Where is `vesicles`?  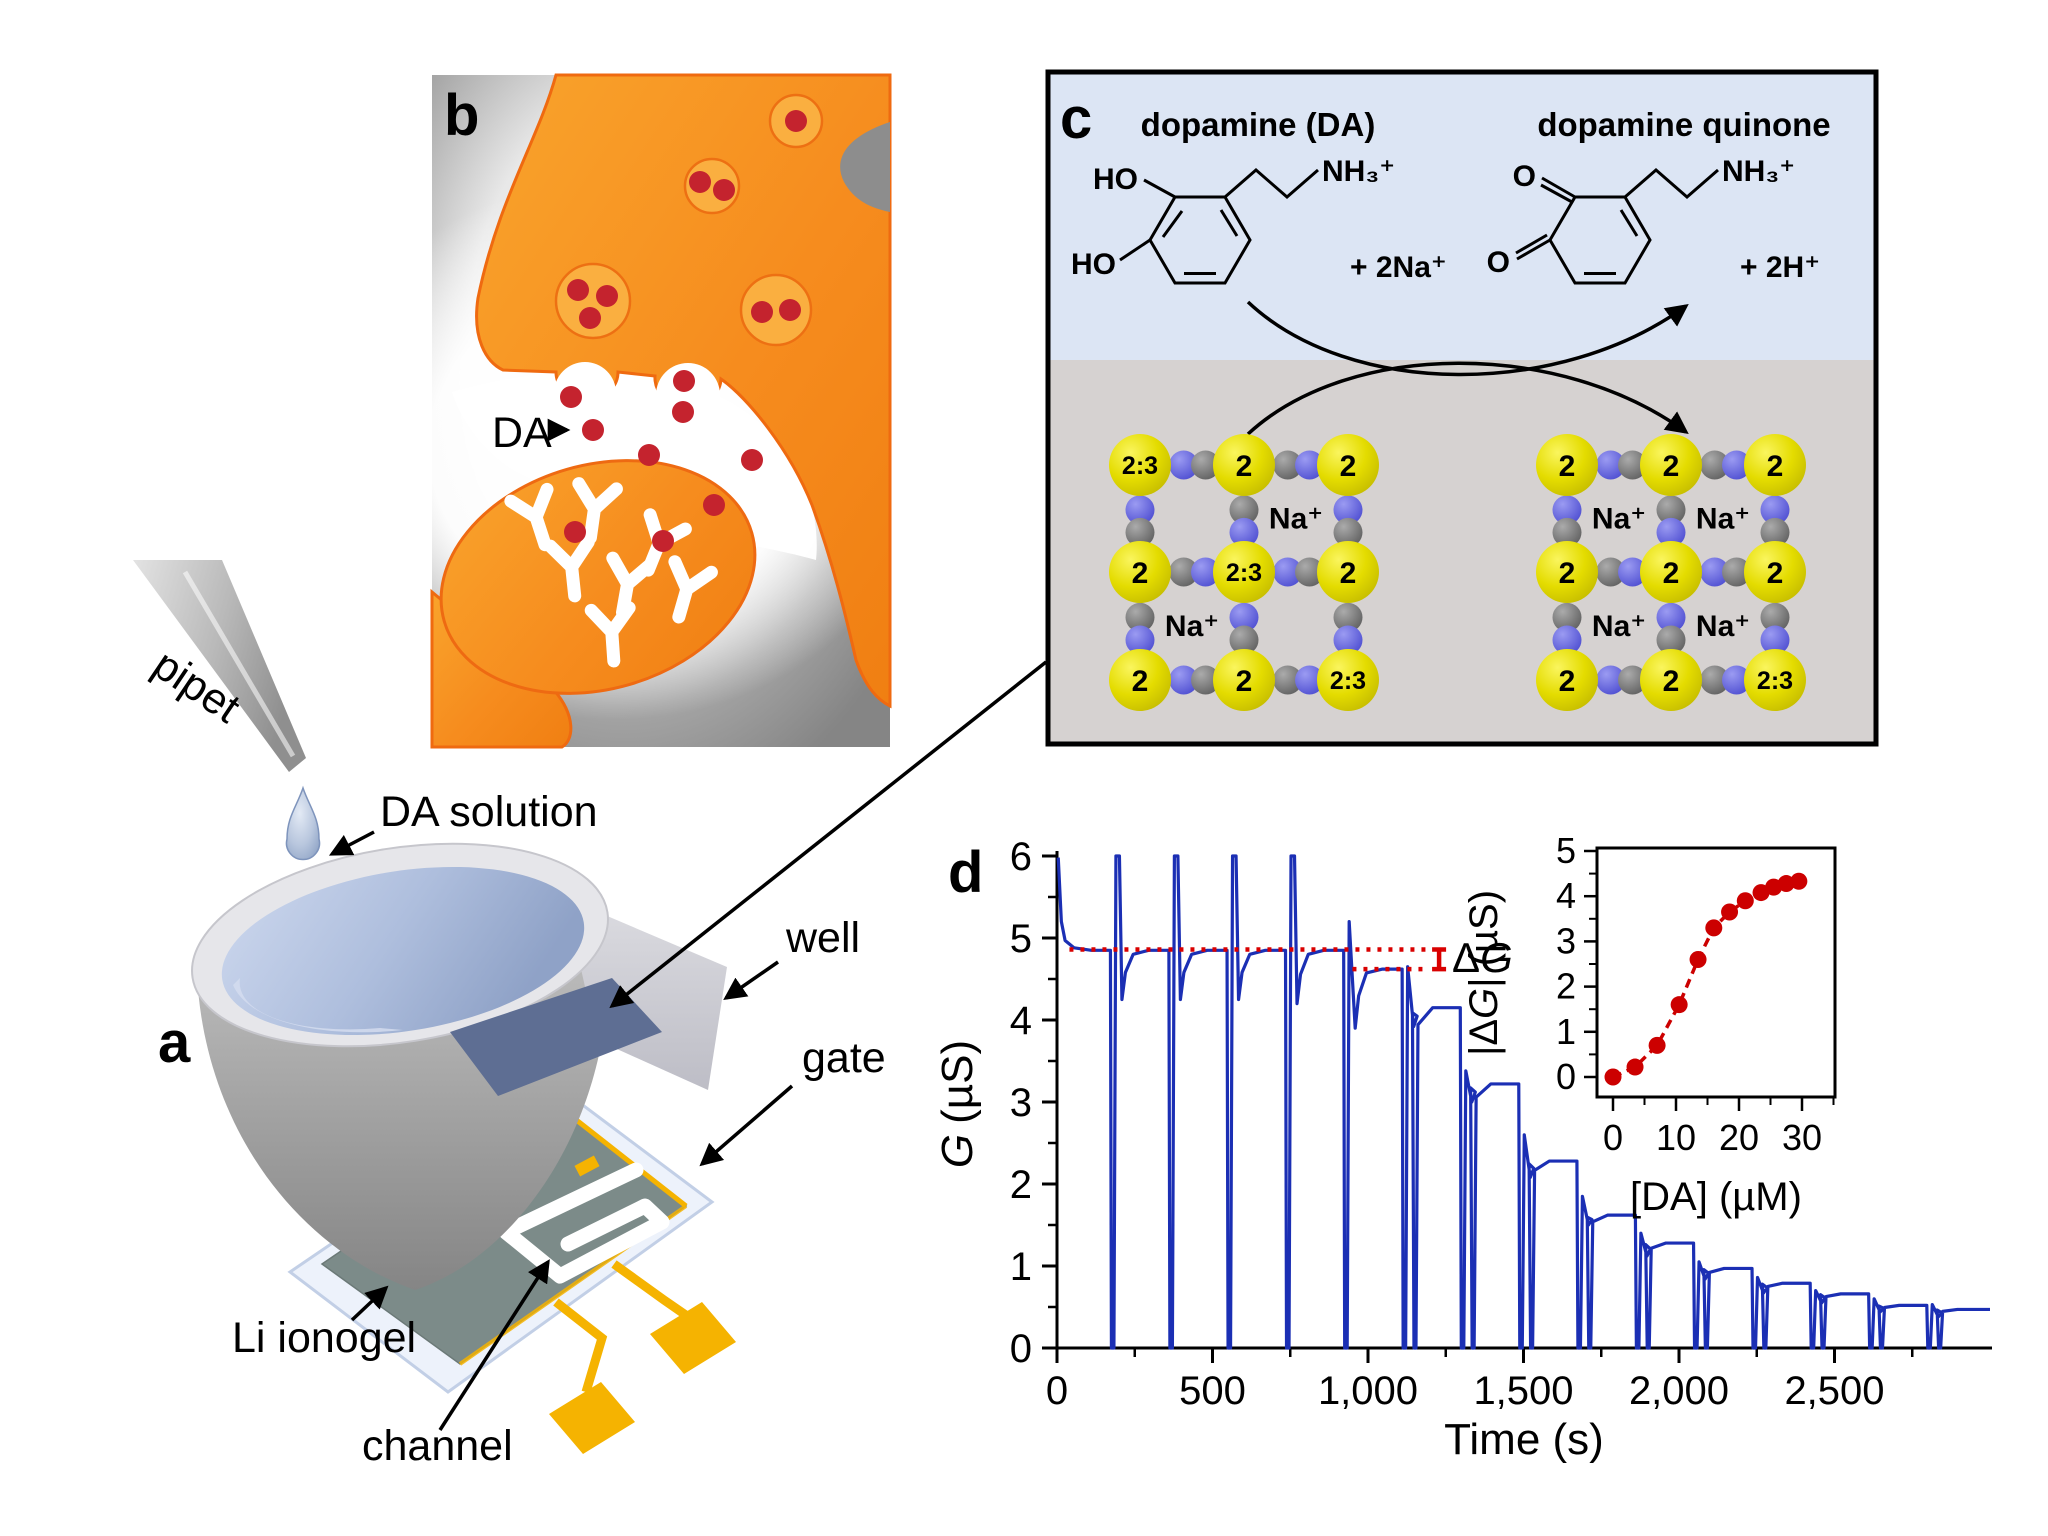
vesicles is located at coordinates (689, 220).